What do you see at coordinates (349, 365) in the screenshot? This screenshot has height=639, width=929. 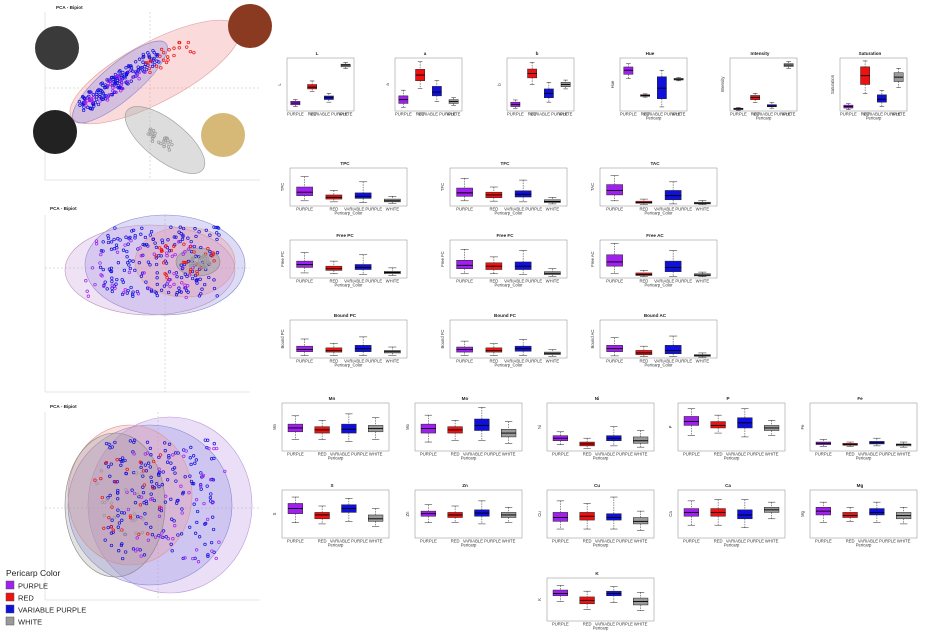 I see `x-axis-label: Pericarp_Color` at bounding box center [349, 365].